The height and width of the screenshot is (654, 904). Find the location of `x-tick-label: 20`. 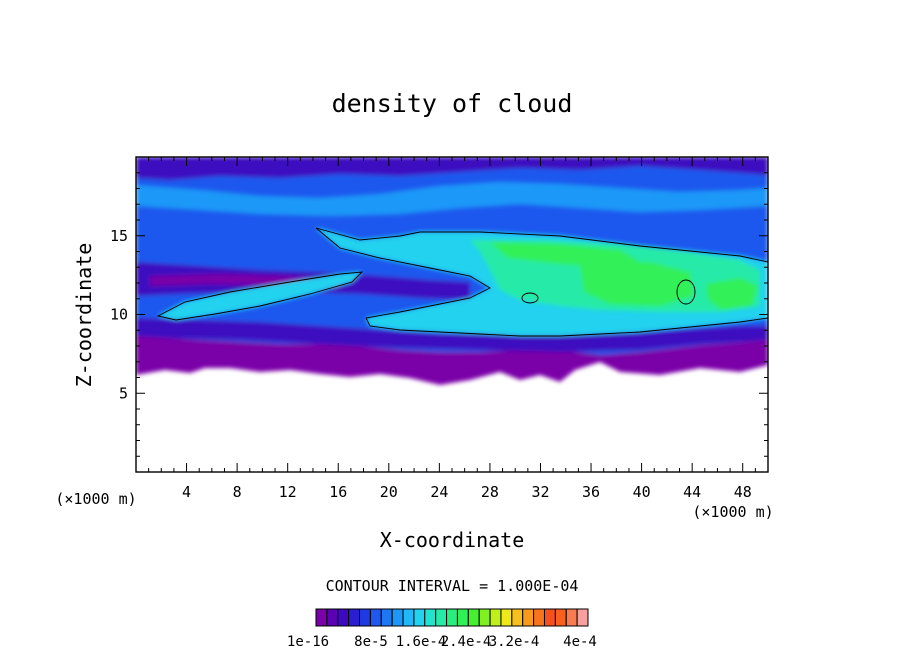

x-tick-label: 20 is located at coordinates (389, 492).